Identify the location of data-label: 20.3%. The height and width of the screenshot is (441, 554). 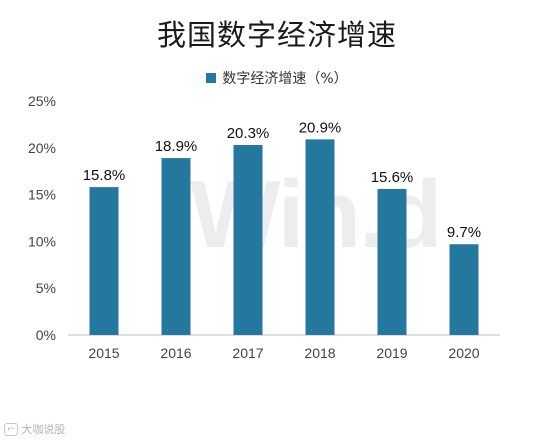
(248, 133).